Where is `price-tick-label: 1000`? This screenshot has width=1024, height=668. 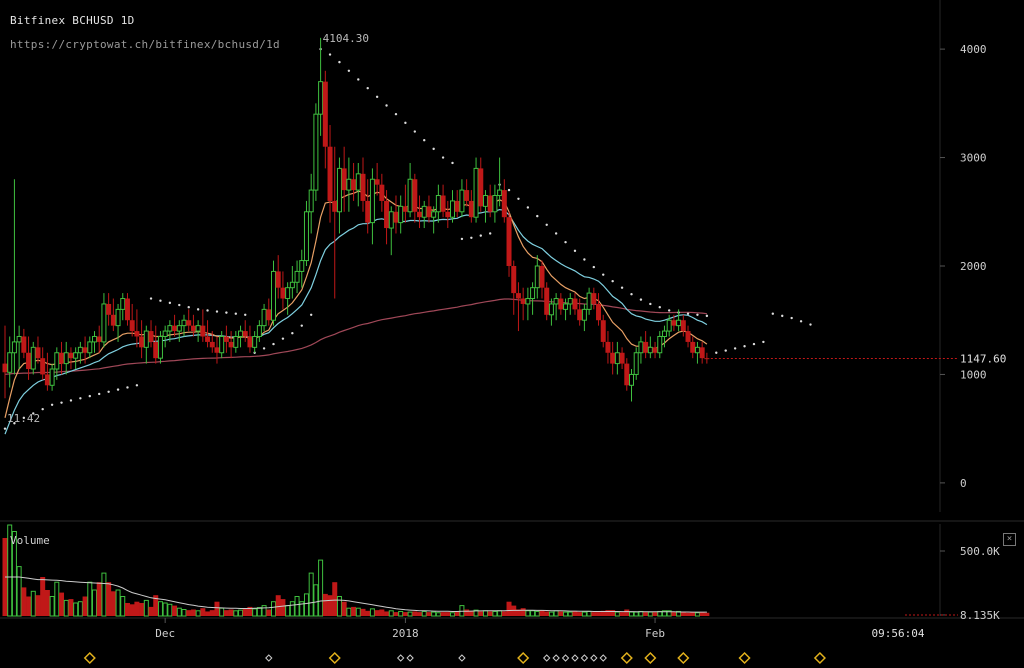
price-tick-label: 1000 is located at coordinates (973, 374).